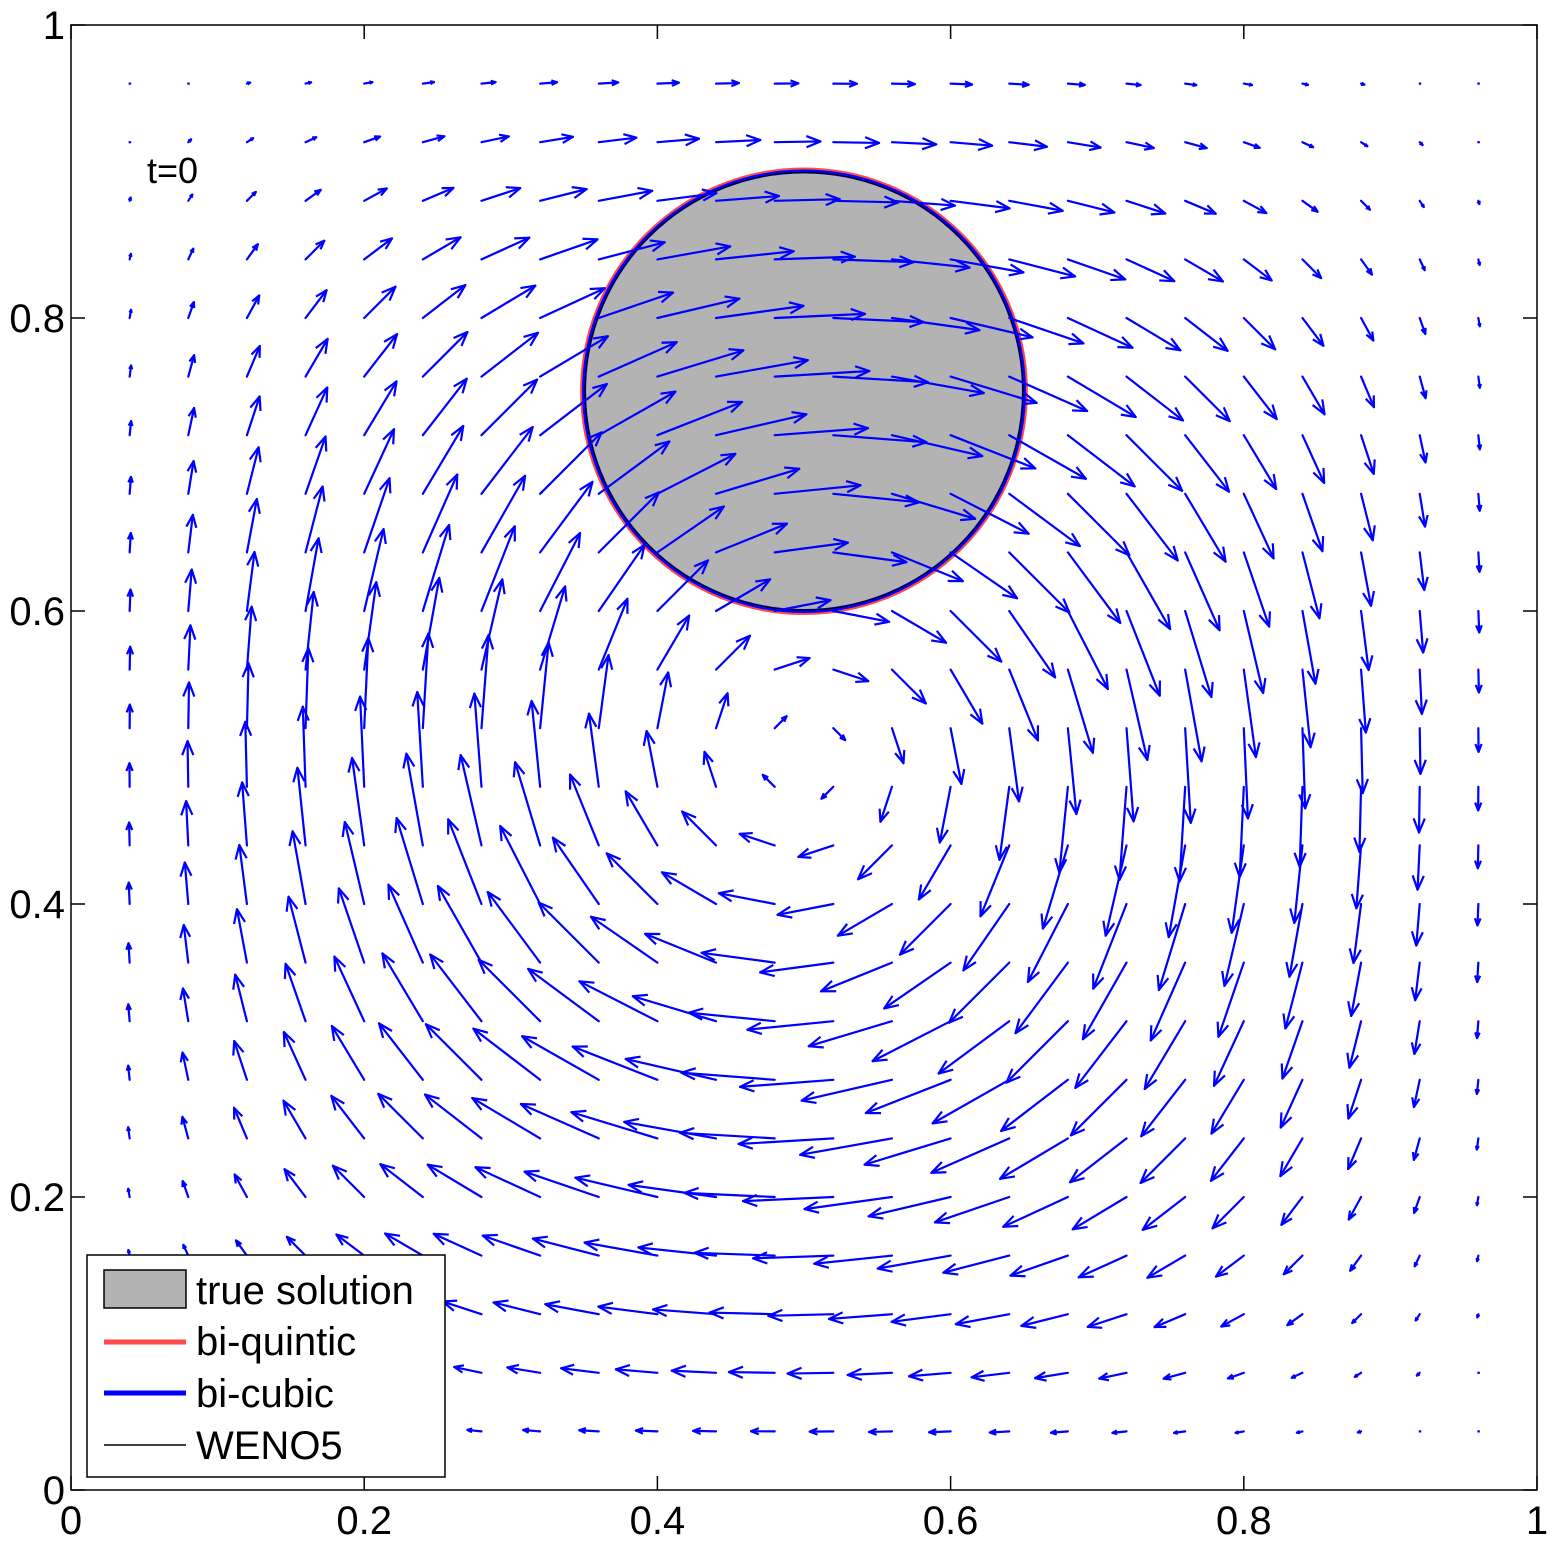  I want to click on x-tick-label: 0.4, so click(658, 1521).